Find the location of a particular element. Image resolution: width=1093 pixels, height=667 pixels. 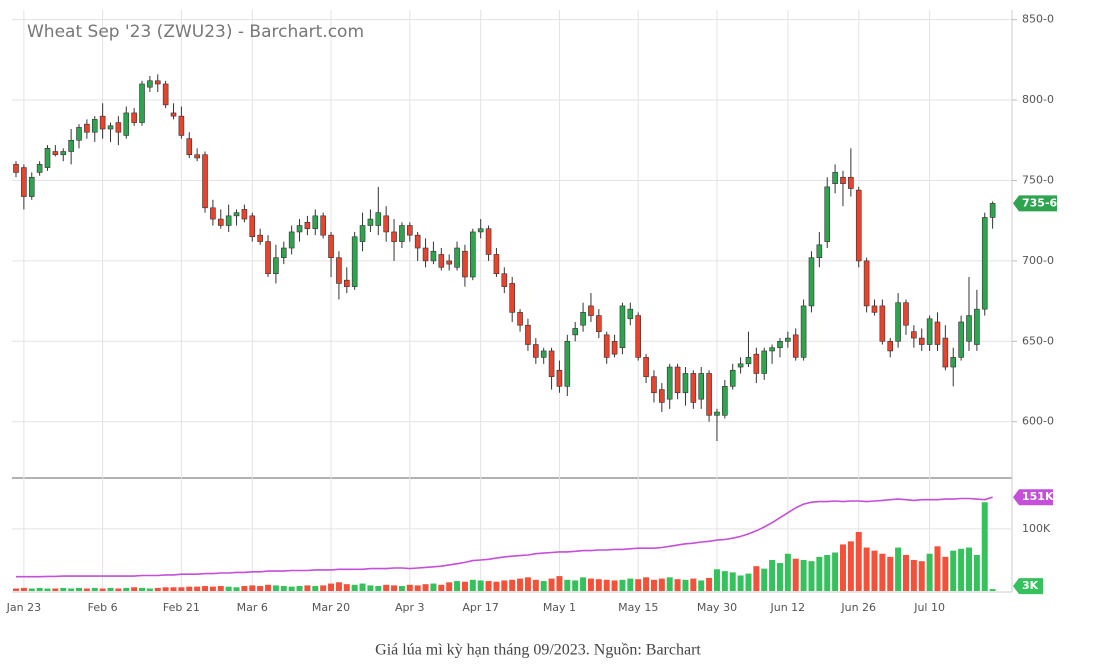

value-tag-label: 735-6 is located at coordinates (1040, 202).